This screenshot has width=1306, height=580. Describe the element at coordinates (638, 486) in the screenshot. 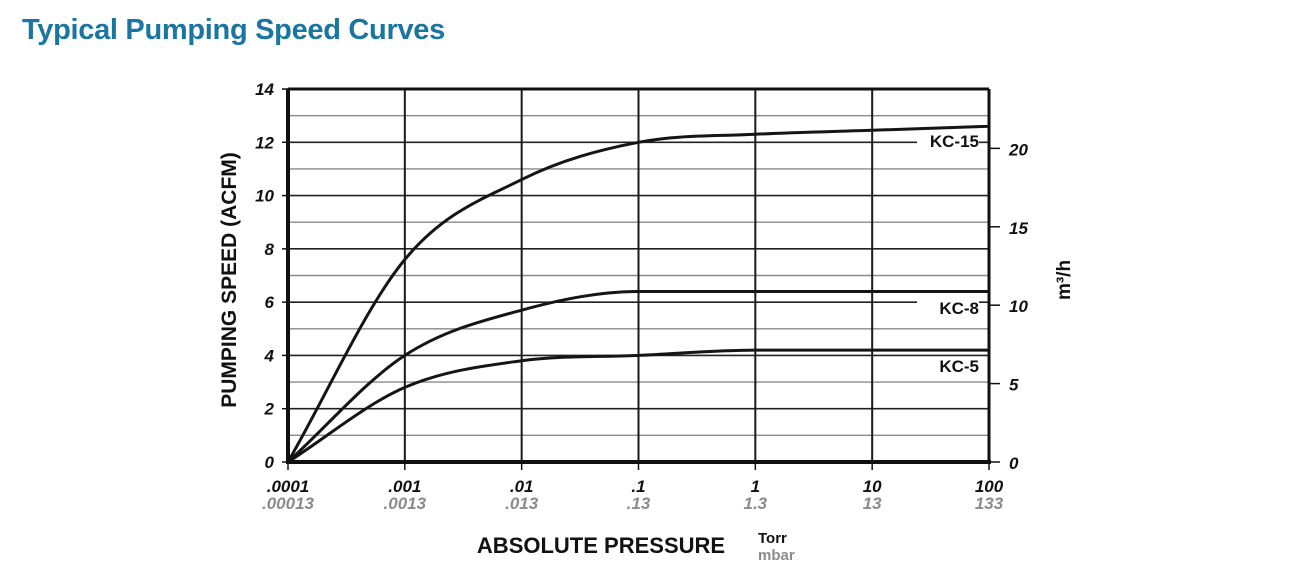

I see `x-tick-label-torr: .1` at that location.